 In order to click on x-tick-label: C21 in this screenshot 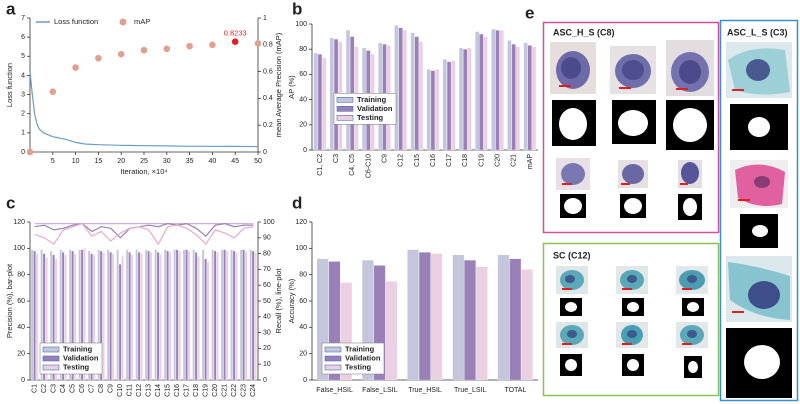, I will do `click(225, 390)`.